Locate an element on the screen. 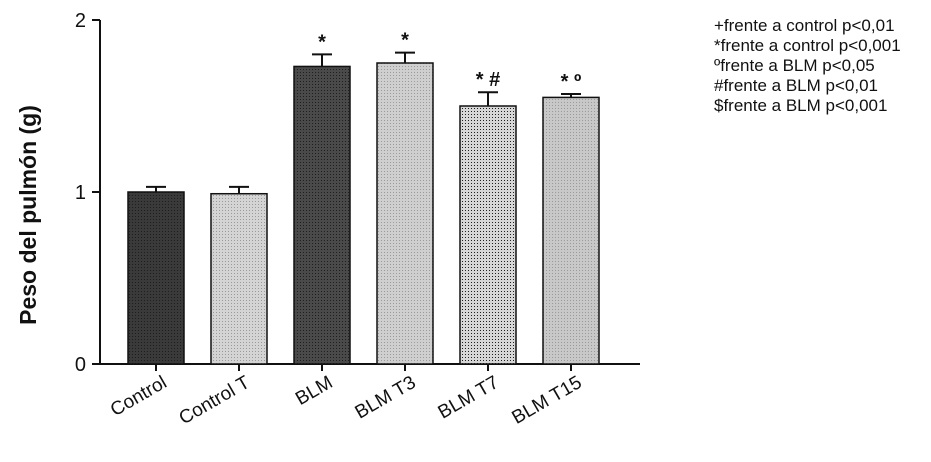  legend-entry: $frente a BLM p<0,001 is located at coordinates (801, 105).